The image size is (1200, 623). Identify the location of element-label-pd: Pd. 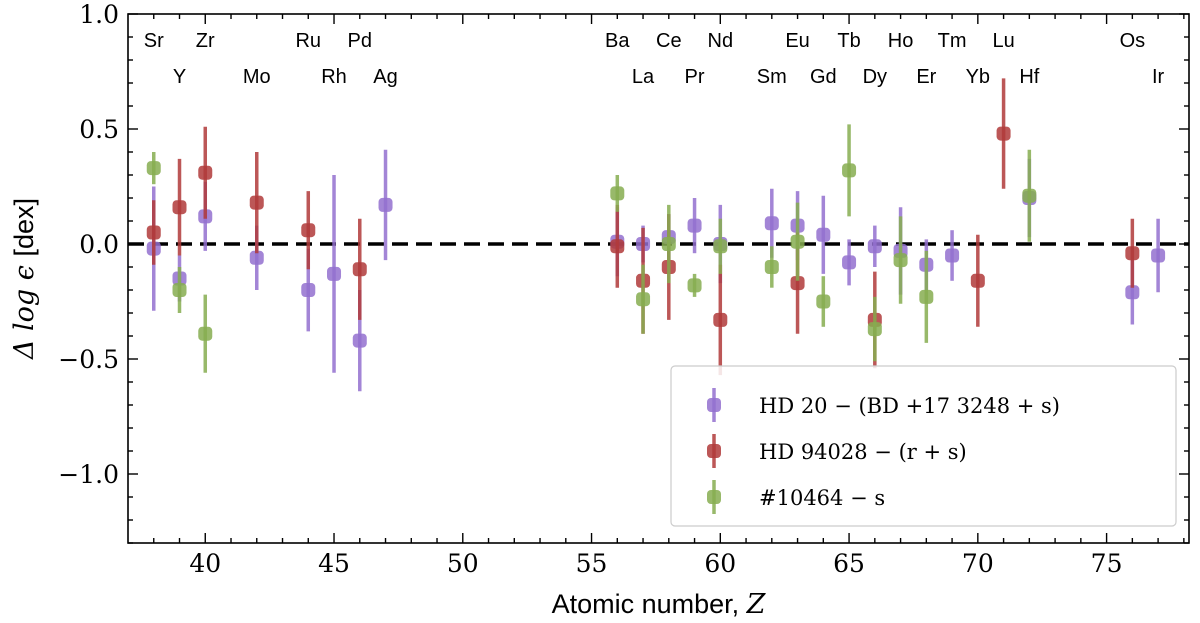
(360, 41).